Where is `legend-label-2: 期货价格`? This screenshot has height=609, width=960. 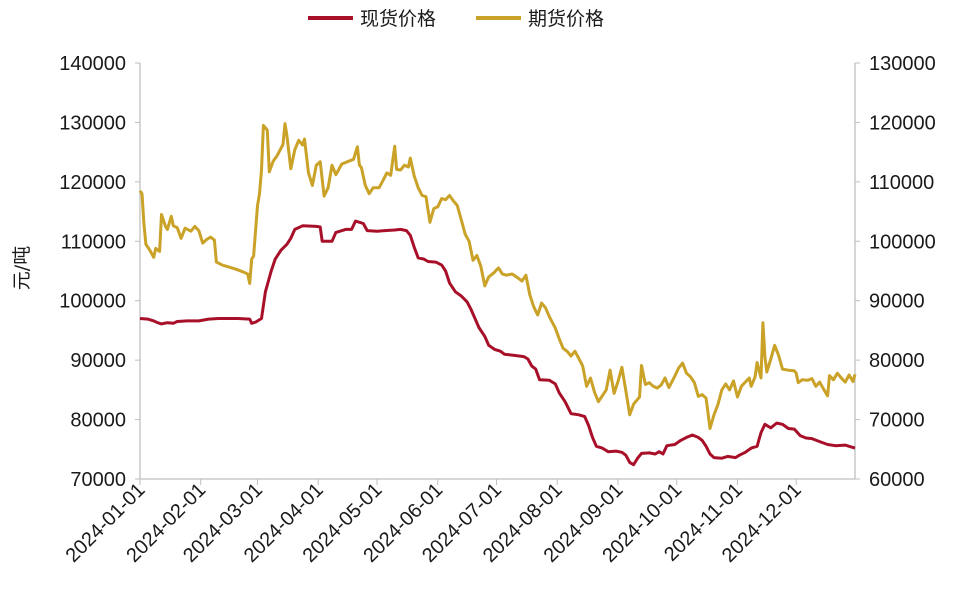
legend-label-2: 期货价格 is located at coordinates (566, 19).